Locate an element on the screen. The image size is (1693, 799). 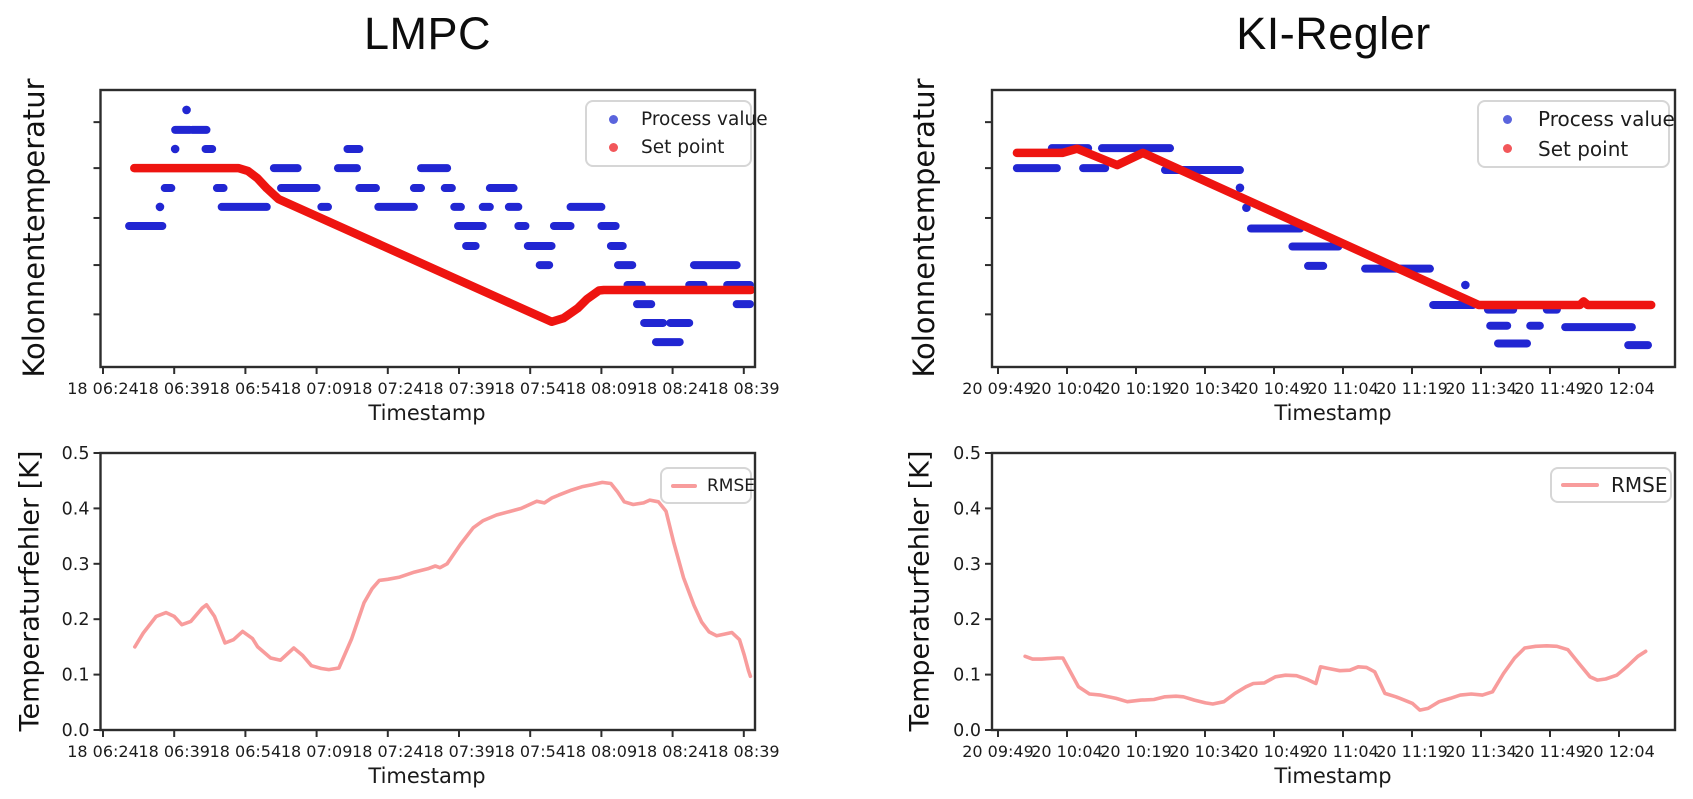
y-axis-label-ki-error: Temperaturfehler [K] is located at coordinates (920, 591).